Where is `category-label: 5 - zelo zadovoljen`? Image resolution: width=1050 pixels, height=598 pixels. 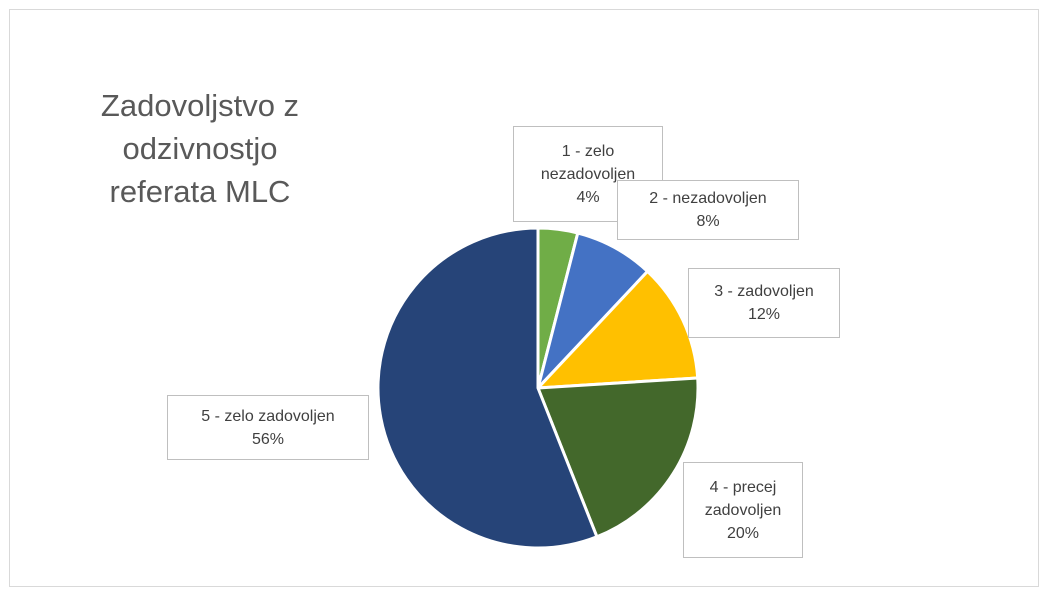
category-label: 5 - zelo zadovoljen is located at coordinates (268, 416).